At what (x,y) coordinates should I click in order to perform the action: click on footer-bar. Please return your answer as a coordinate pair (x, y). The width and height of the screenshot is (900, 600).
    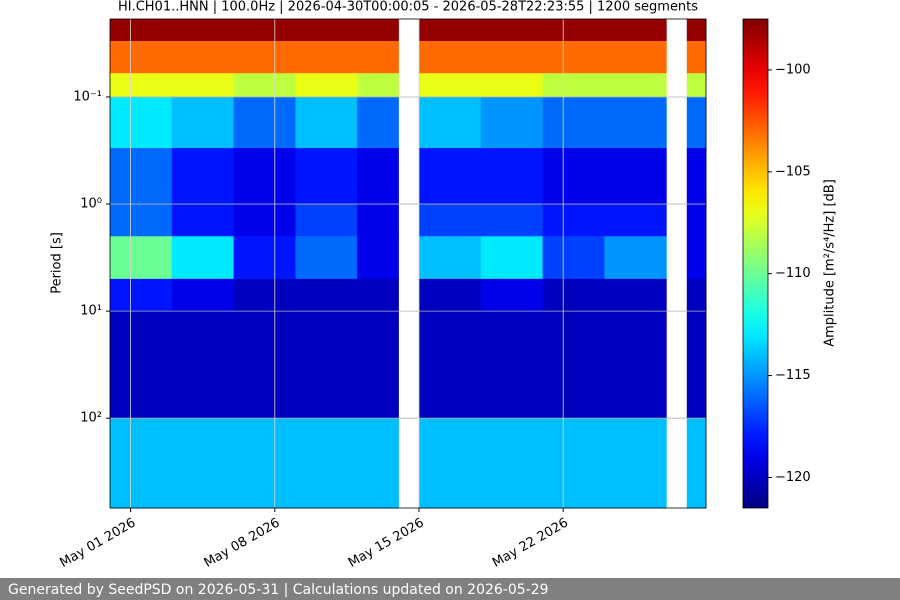
    Looking at the image, I should click on (450, 589).